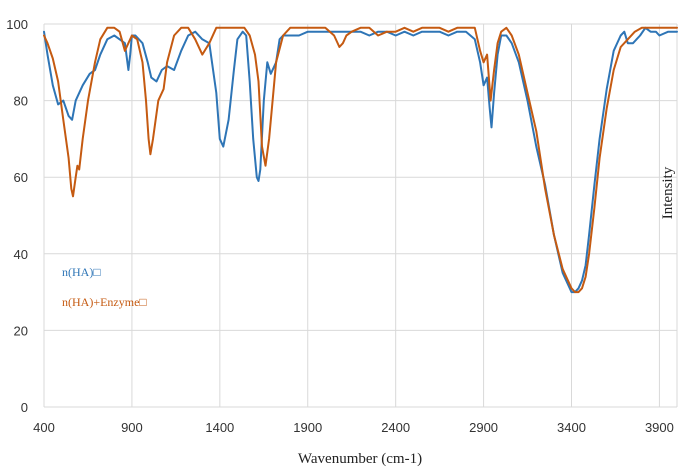  Describe the element at coordinates (24, 407) in the screenshot. I see `y-tick-label: 0` at that location.